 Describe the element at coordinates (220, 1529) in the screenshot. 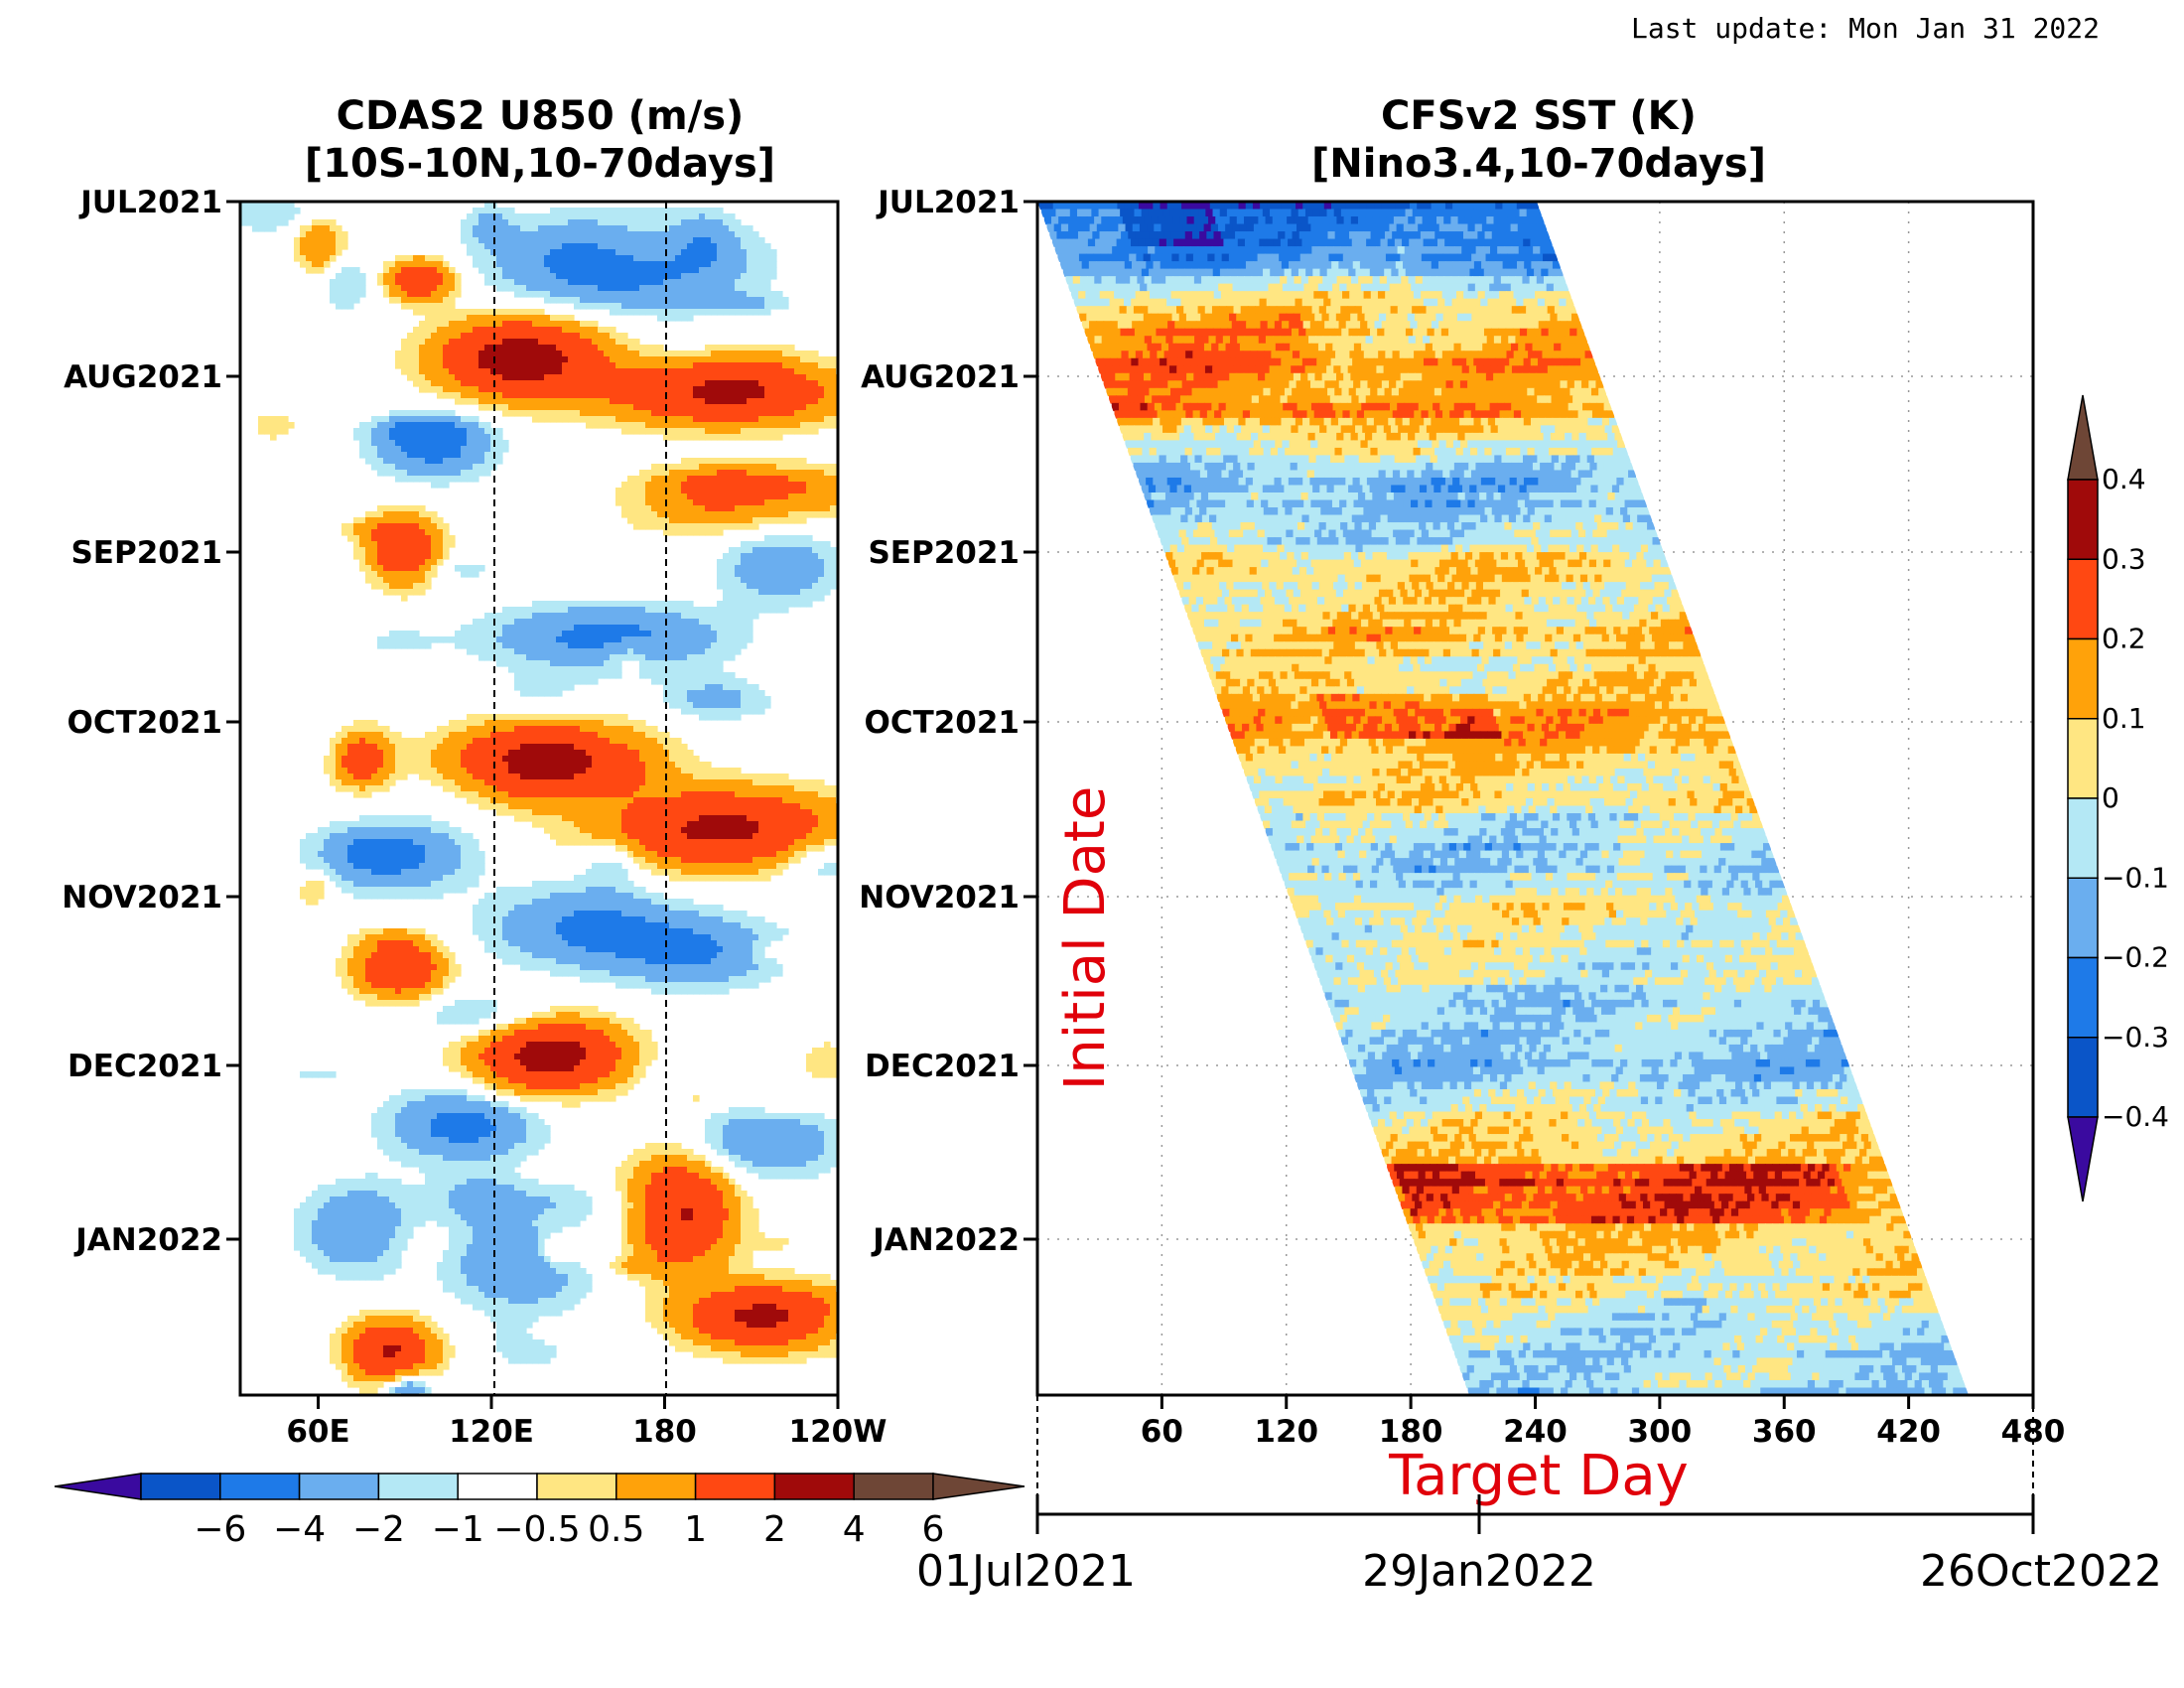

I see `u850-colorbar-label: −6` at that location.